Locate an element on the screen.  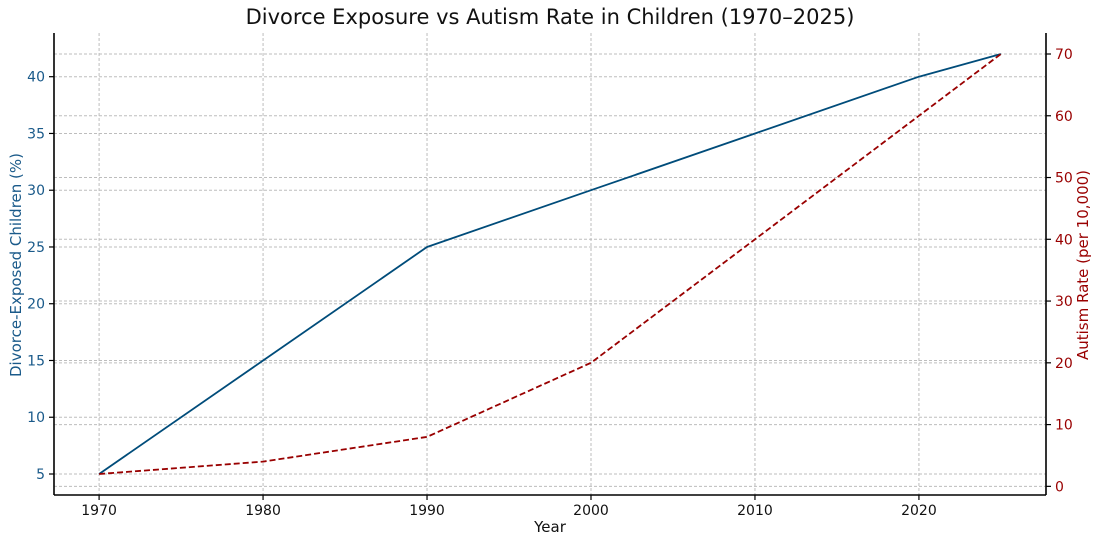
left-tick-label: 30 is located at coordinates (36, 191).